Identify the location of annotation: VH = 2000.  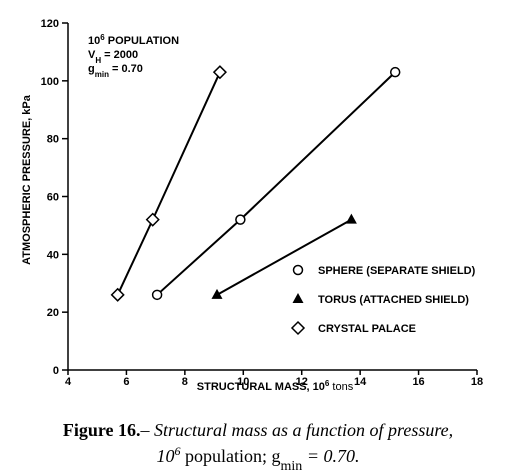
(113, 57).